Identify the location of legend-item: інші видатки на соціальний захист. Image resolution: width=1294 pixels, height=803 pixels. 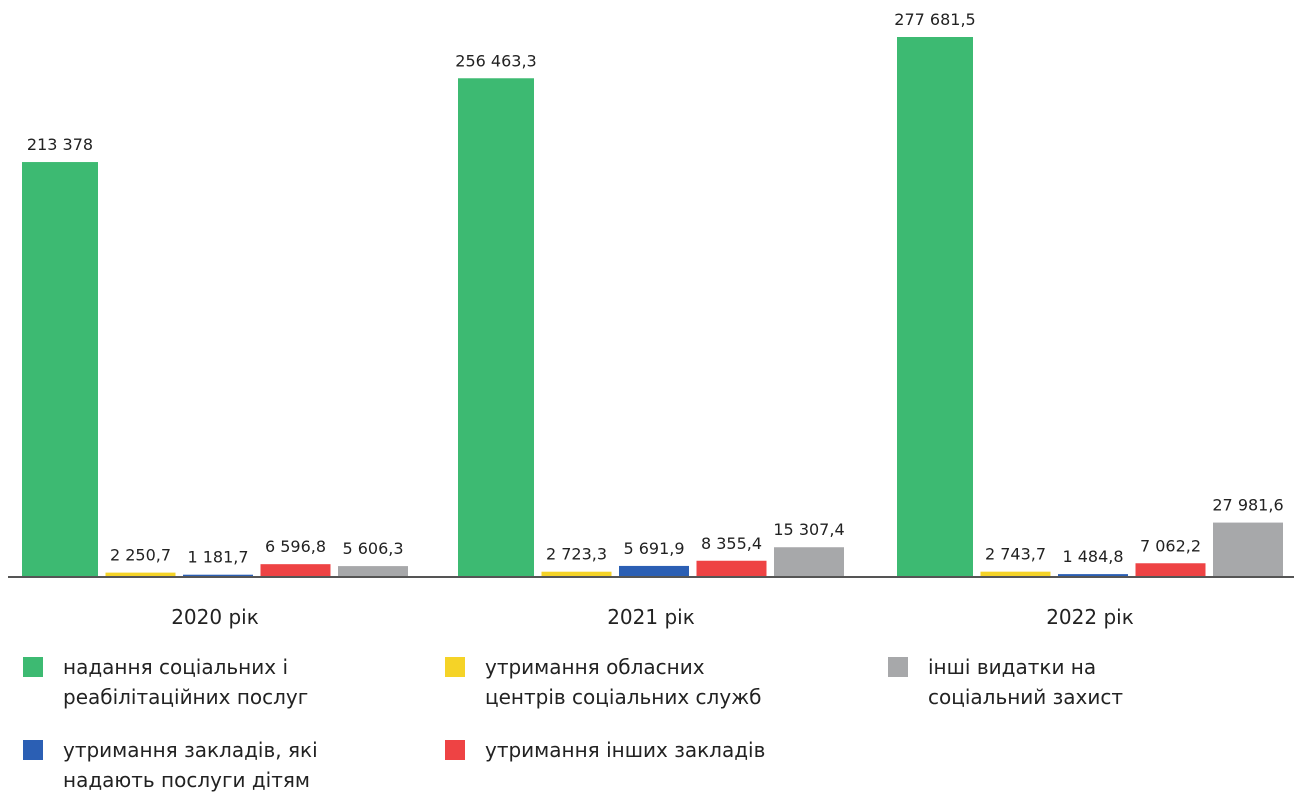
(1053, 682).